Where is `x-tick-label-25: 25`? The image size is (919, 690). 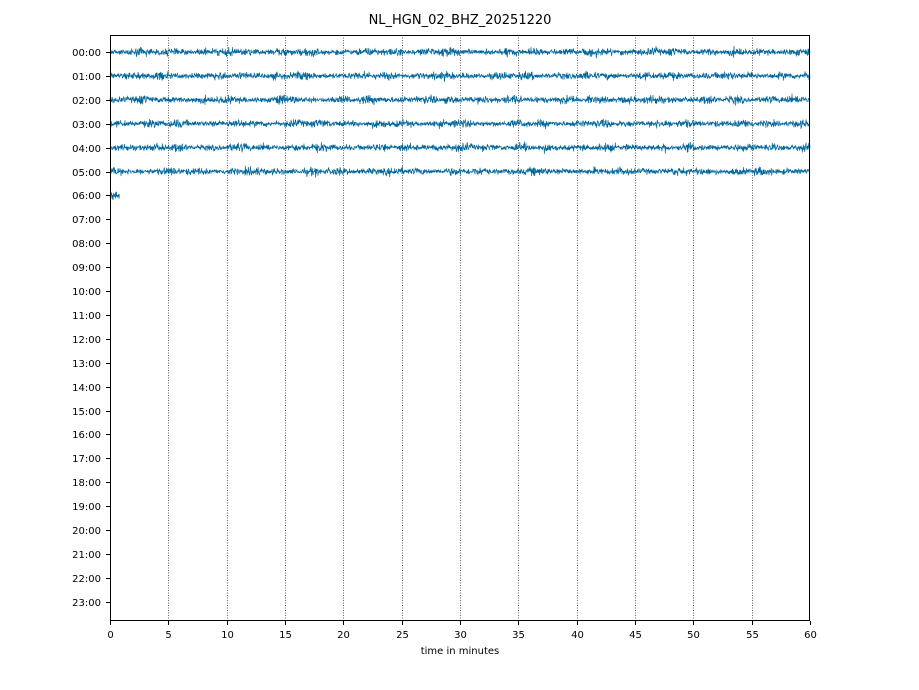 x-tick-label-25: 25 is located at coordinates (402, 635).